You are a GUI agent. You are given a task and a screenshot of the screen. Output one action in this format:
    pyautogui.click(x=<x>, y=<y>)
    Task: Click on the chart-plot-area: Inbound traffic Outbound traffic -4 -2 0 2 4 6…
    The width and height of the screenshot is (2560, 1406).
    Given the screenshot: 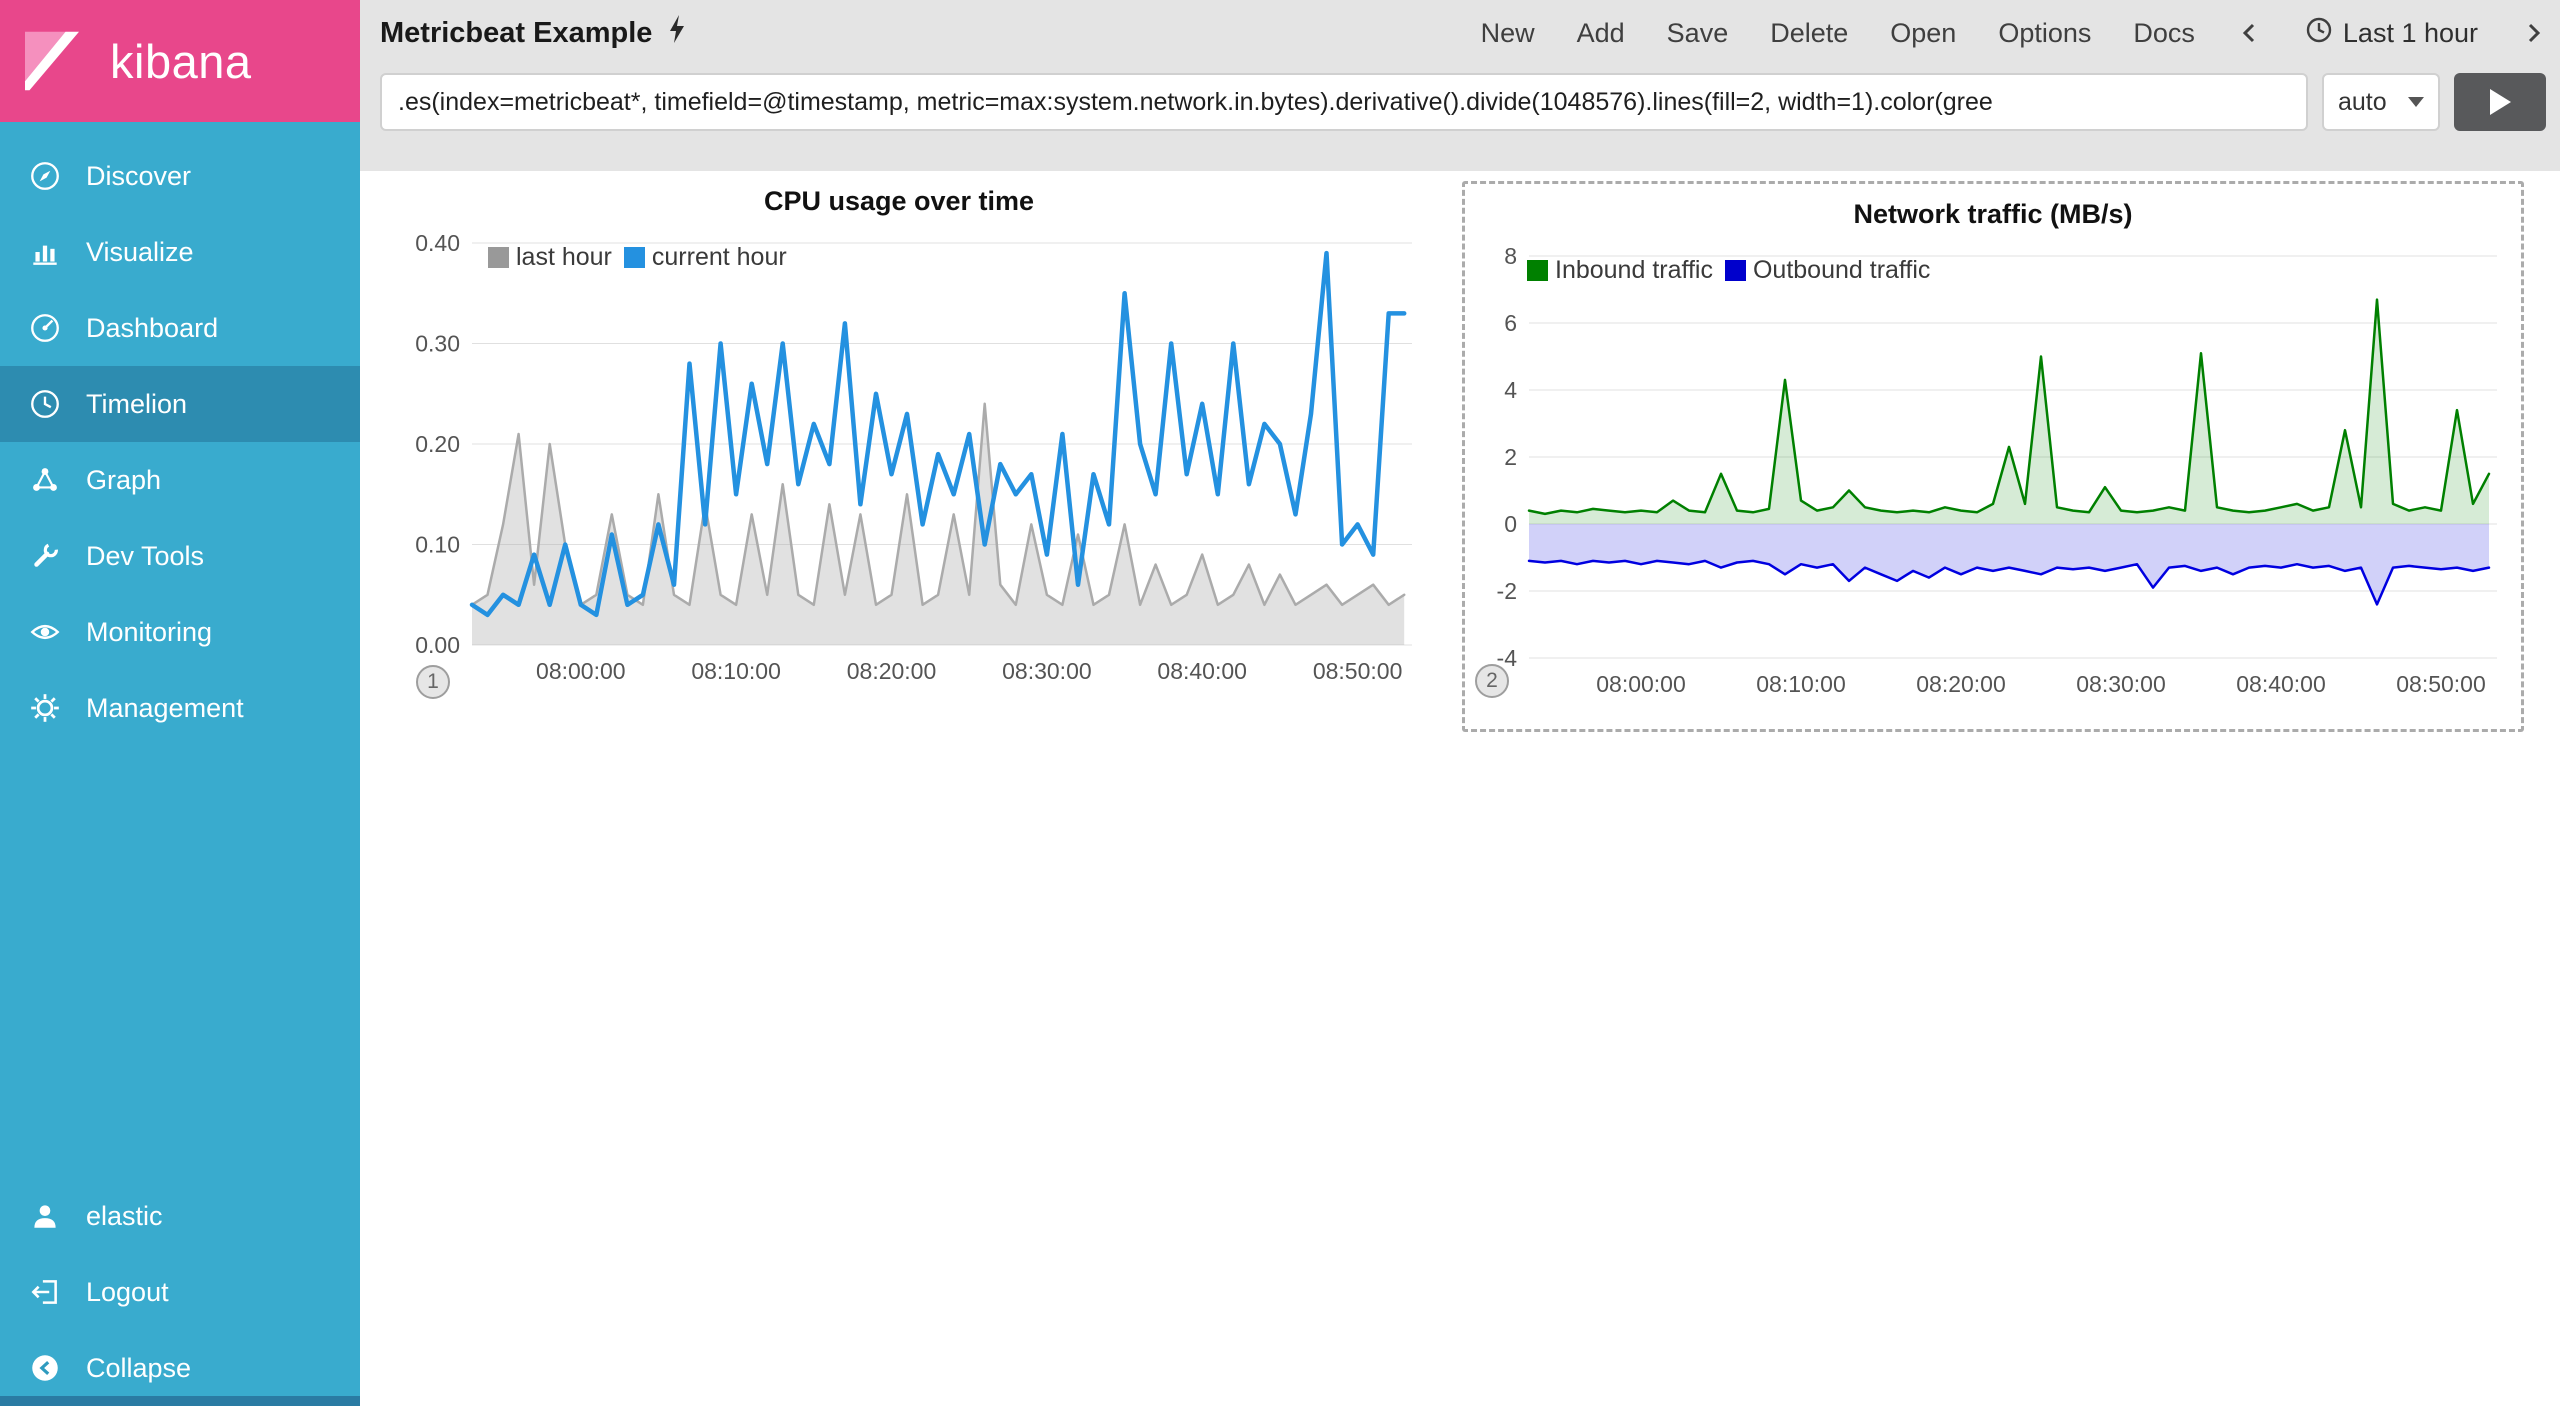 What is the action you would take?
    pyautogui.click(x=1993, y=472)
    